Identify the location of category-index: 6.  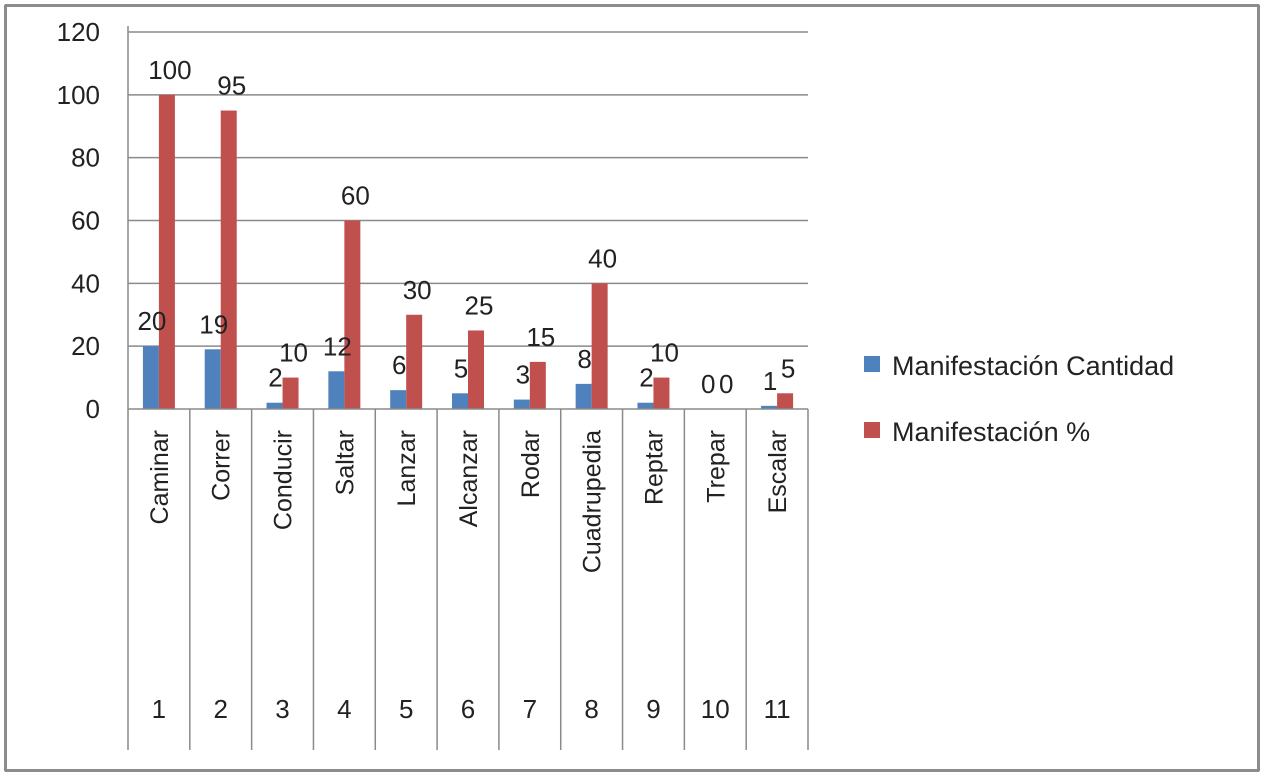
(468, 709).